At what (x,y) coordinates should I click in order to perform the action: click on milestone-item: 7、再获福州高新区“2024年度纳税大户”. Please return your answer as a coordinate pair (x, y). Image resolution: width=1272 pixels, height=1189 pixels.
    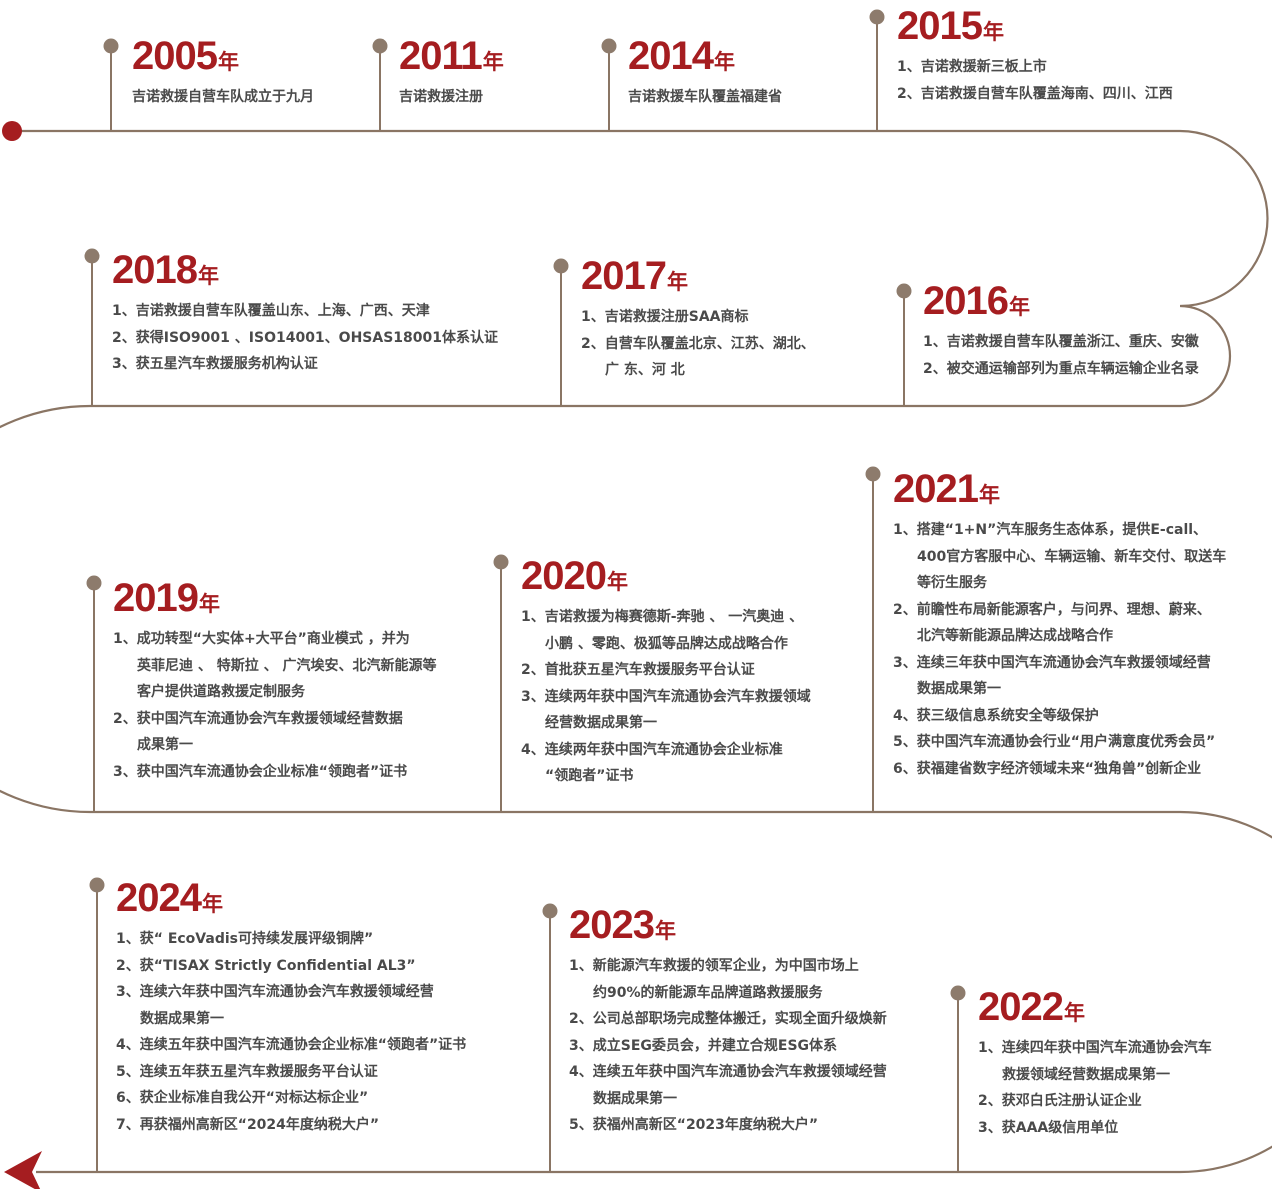
    Looking at the image, I should click on (291, 1125).